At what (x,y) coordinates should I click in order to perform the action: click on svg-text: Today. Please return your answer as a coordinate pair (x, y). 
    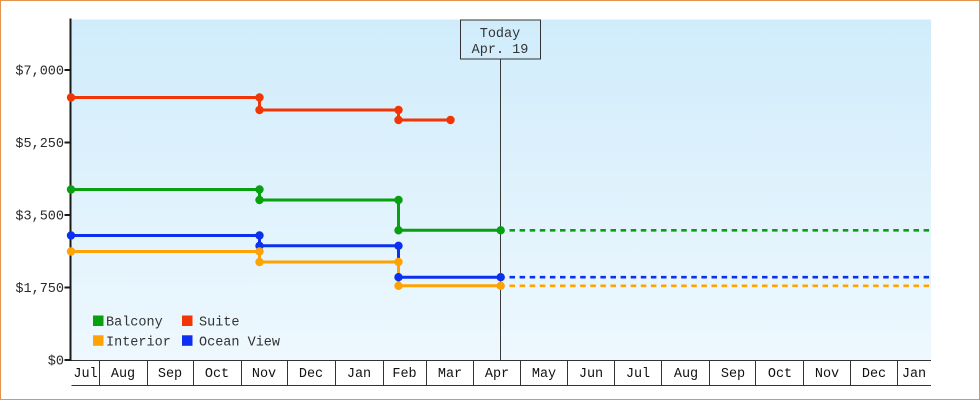
    Looking at the image, I should click on (500, 34).